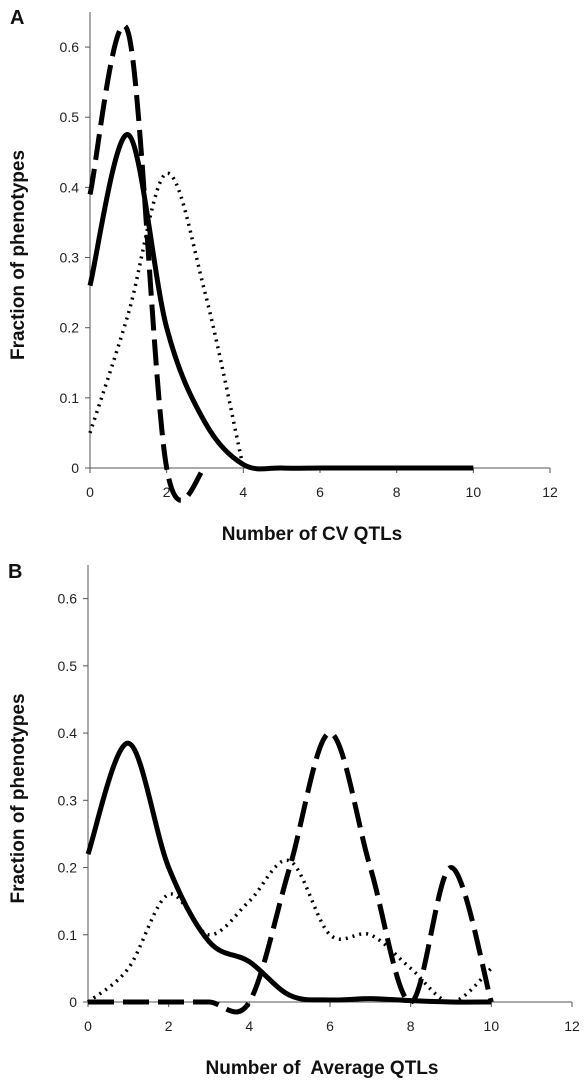  What do you see at coordinates (322, 1068) in the screenshot?
I see `x-axis-title: Number of Average QTLs` at bounding box center [322, 1068].